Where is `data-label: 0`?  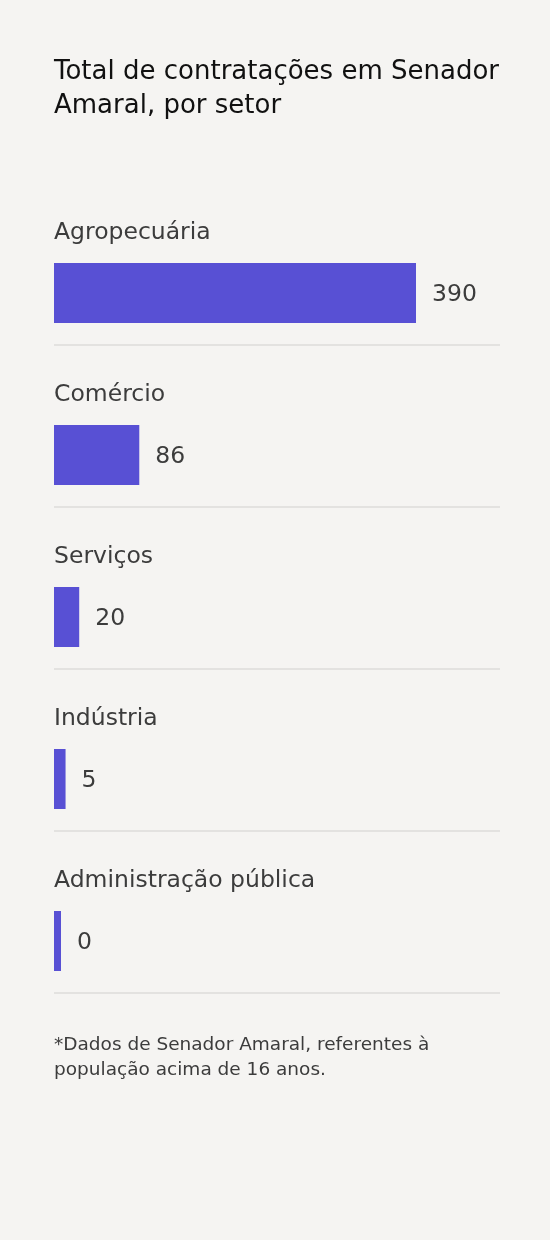
data-label: 0 is located at coordinates (84, 941).